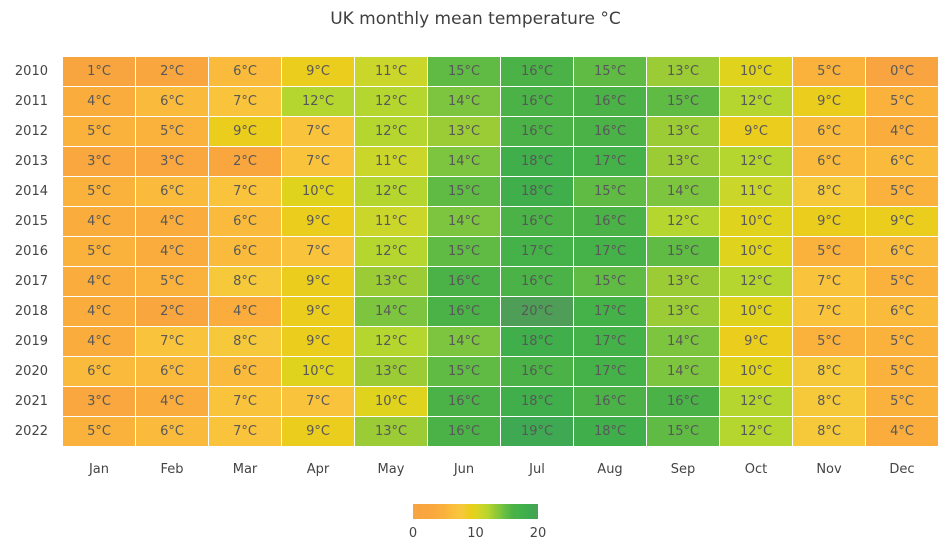 The width and height of the screenshot is (951, 552). I want to click on heatmap-cell: 20°C, so click(537, 311).